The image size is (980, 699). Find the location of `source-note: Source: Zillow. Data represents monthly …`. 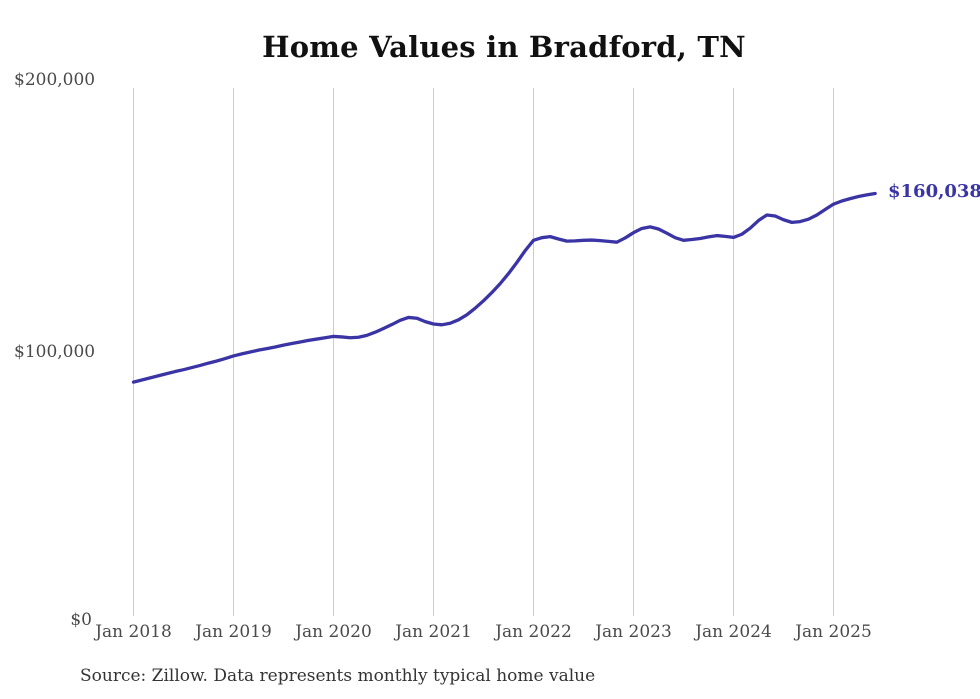

source-note: Source: Zillow. Data represents monthly … is located at coordinates (338, 676).